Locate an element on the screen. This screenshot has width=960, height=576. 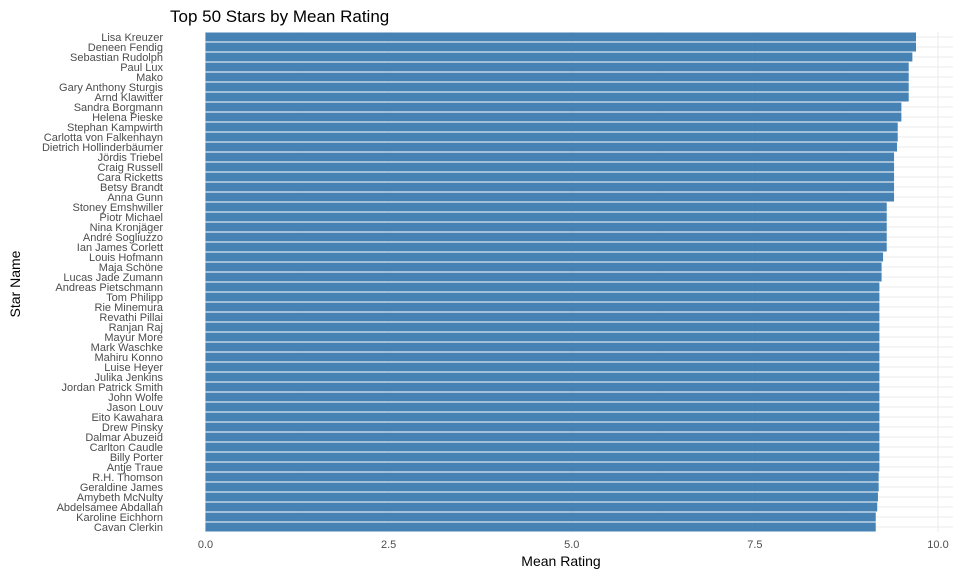
y-tick-label: Amybeth McNulty is located at coordinates (120, 498).